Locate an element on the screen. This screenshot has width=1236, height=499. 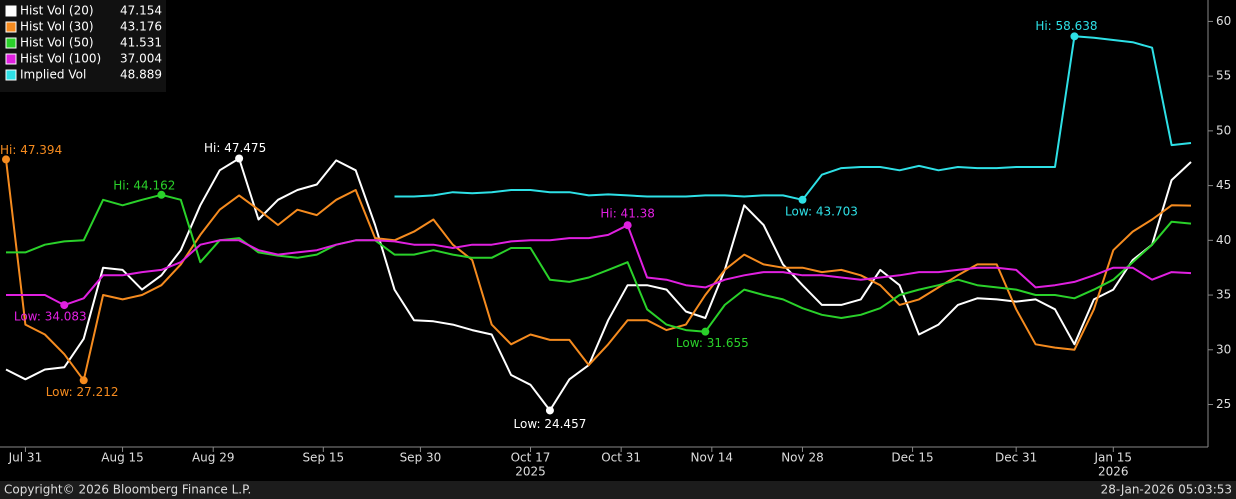
annotation-label: Low: 31.655 is located at coordinates (712, 343).